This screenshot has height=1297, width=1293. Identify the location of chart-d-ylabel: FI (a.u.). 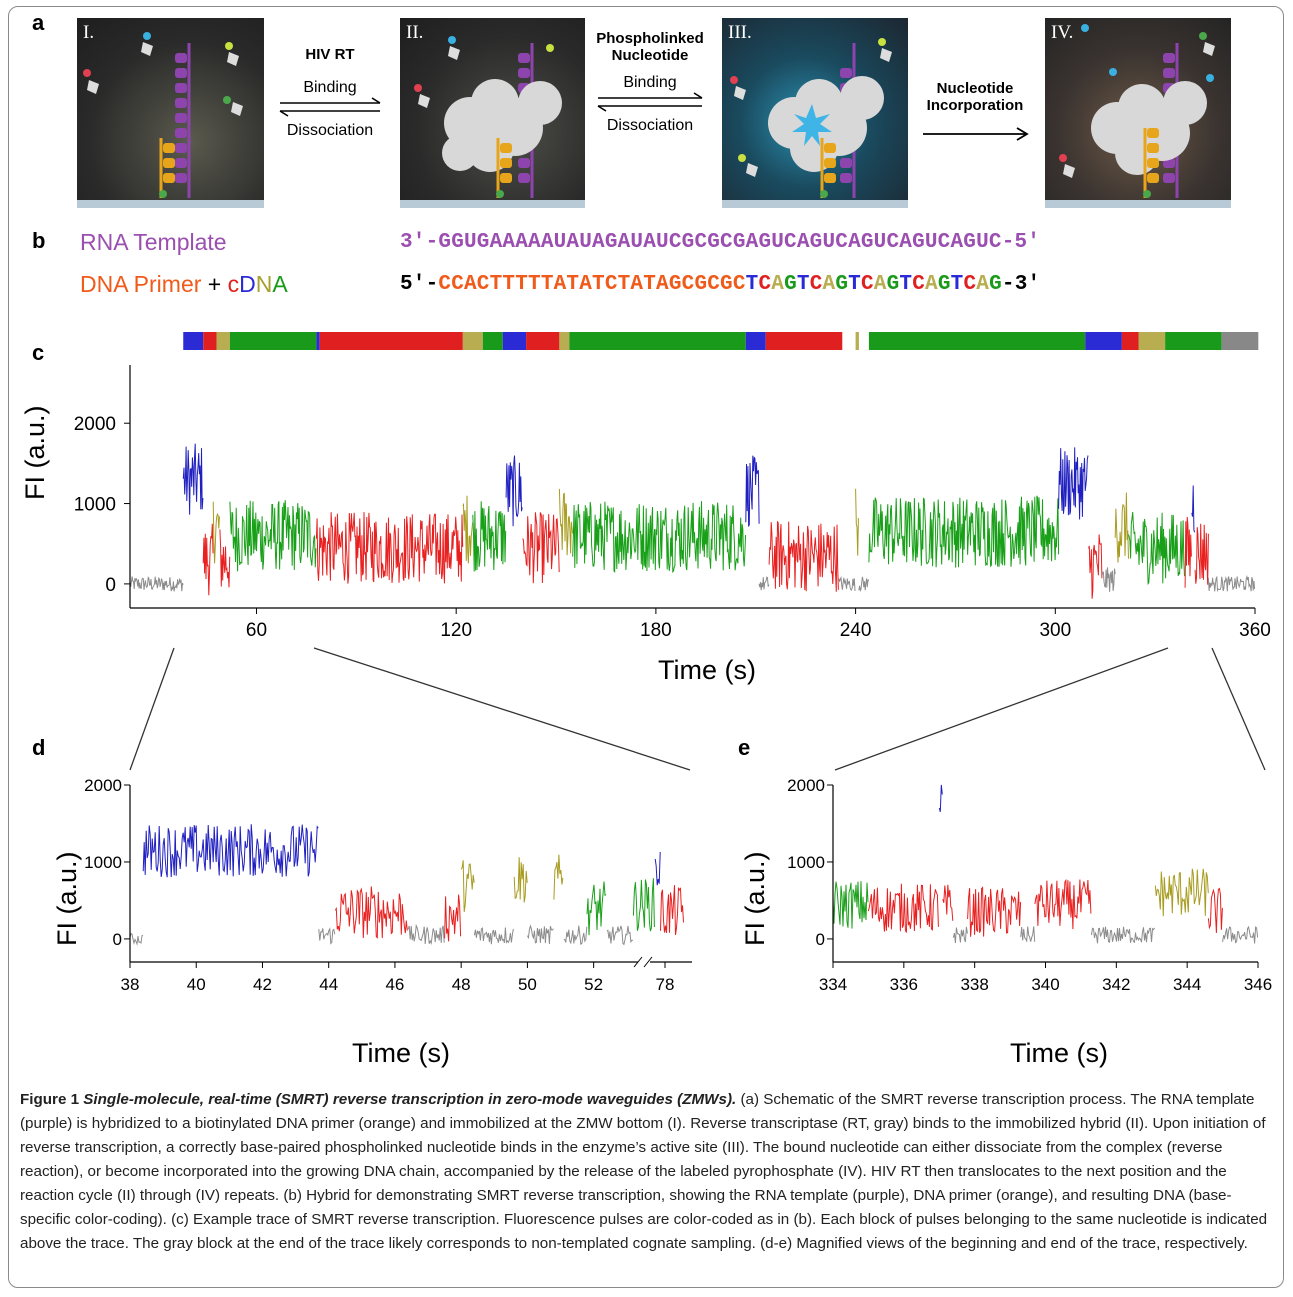
(67, 898).